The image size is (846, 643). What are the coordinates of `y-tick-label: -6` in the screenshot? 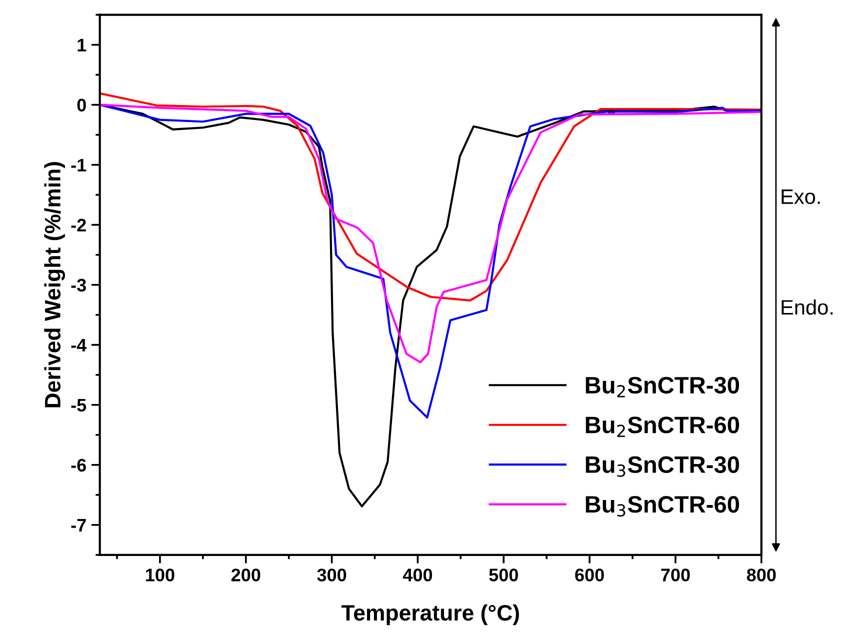 It's located at (78, 465).